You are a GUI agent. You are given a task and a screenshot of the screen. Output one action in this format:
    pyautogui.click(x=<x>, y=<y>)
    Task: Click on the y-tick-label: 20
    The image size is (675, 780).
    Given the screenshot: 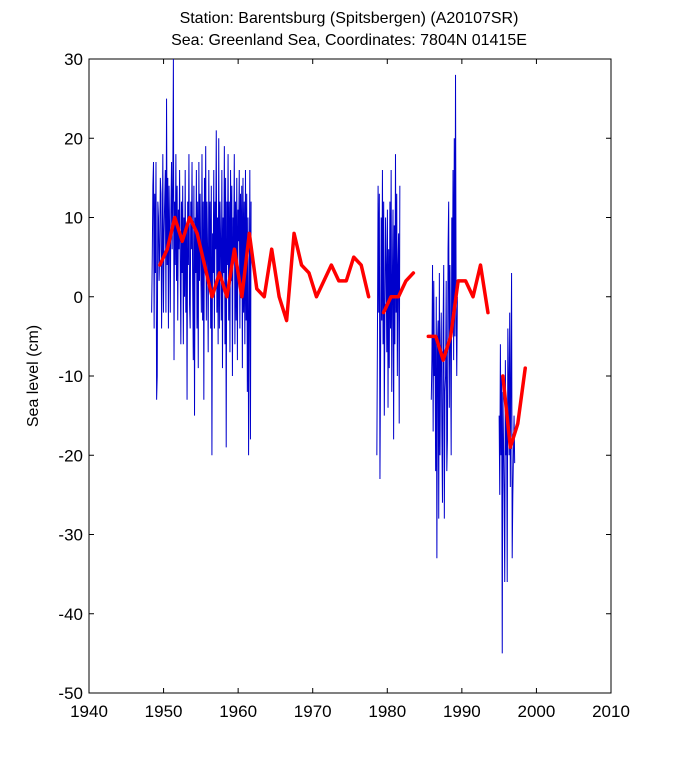 What is the action you would take?
    pyautogui.click(x=73, y=138)
    